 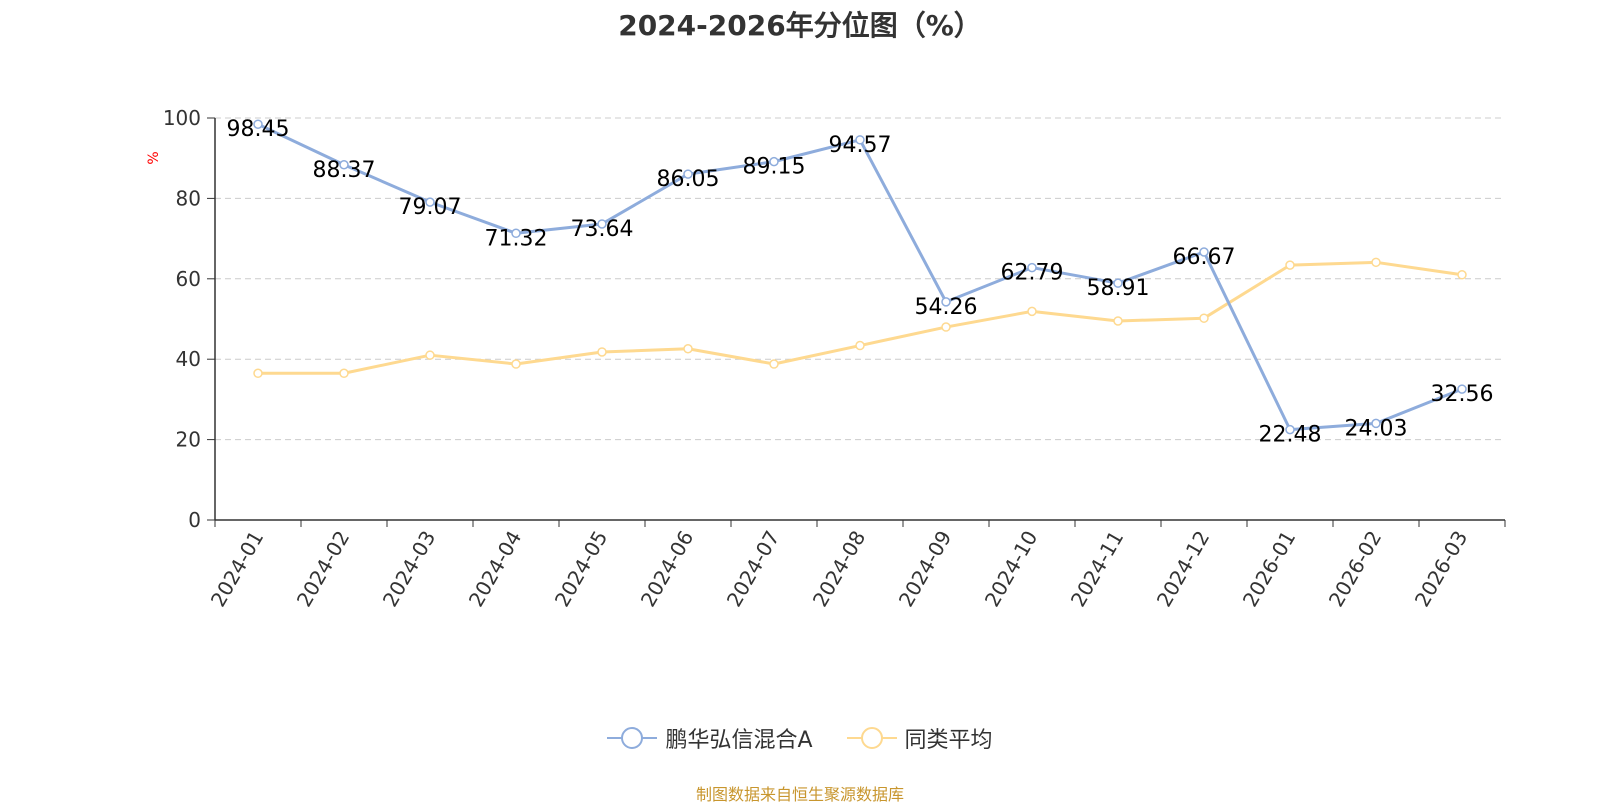 I want to click on data-label: 32.56, so click(x=1462, y=394).